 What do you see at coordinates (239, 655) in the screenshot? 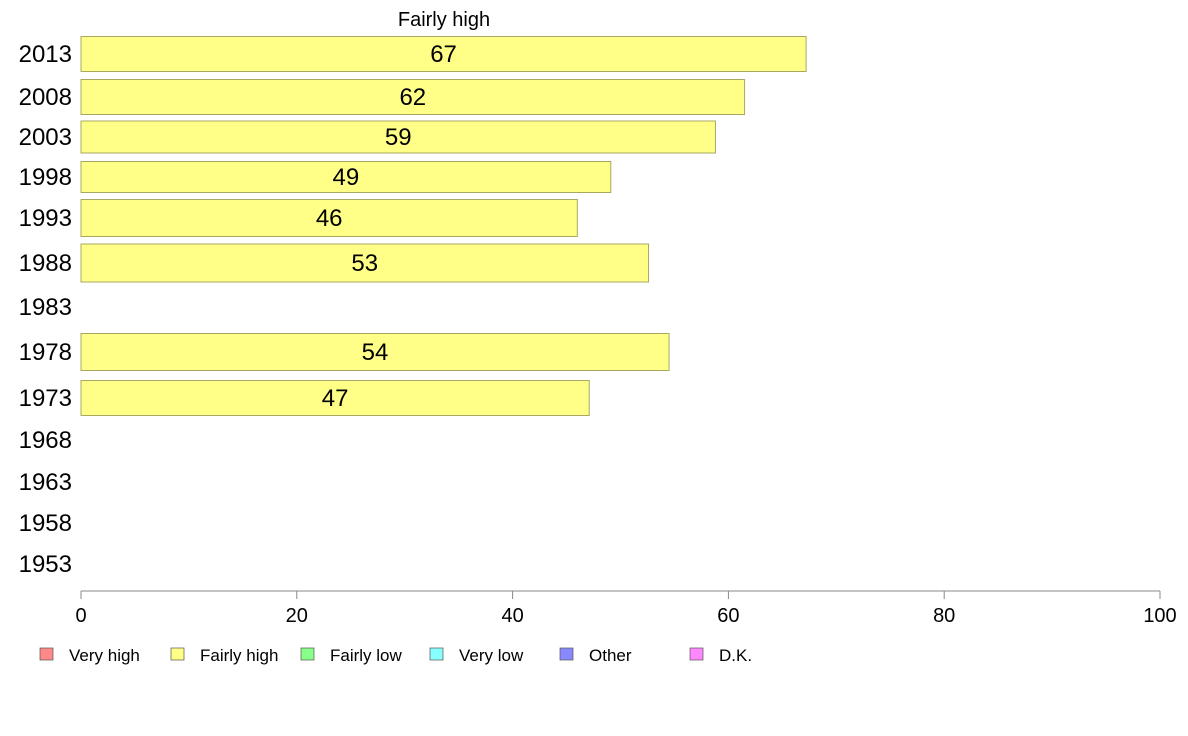
I see `legend-label-fairly-high: Fairly high` at bounding box center [239, 655].